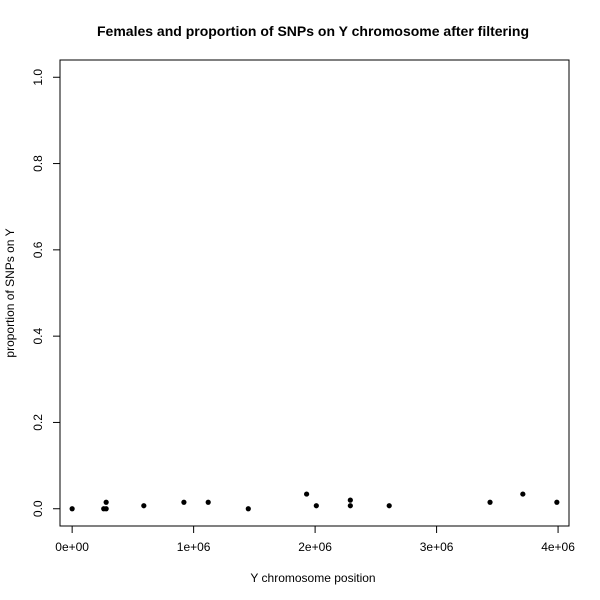 This screenshot has width=600, height=600. I want to click on y-tick-label: 0.0, so click(38, 508).